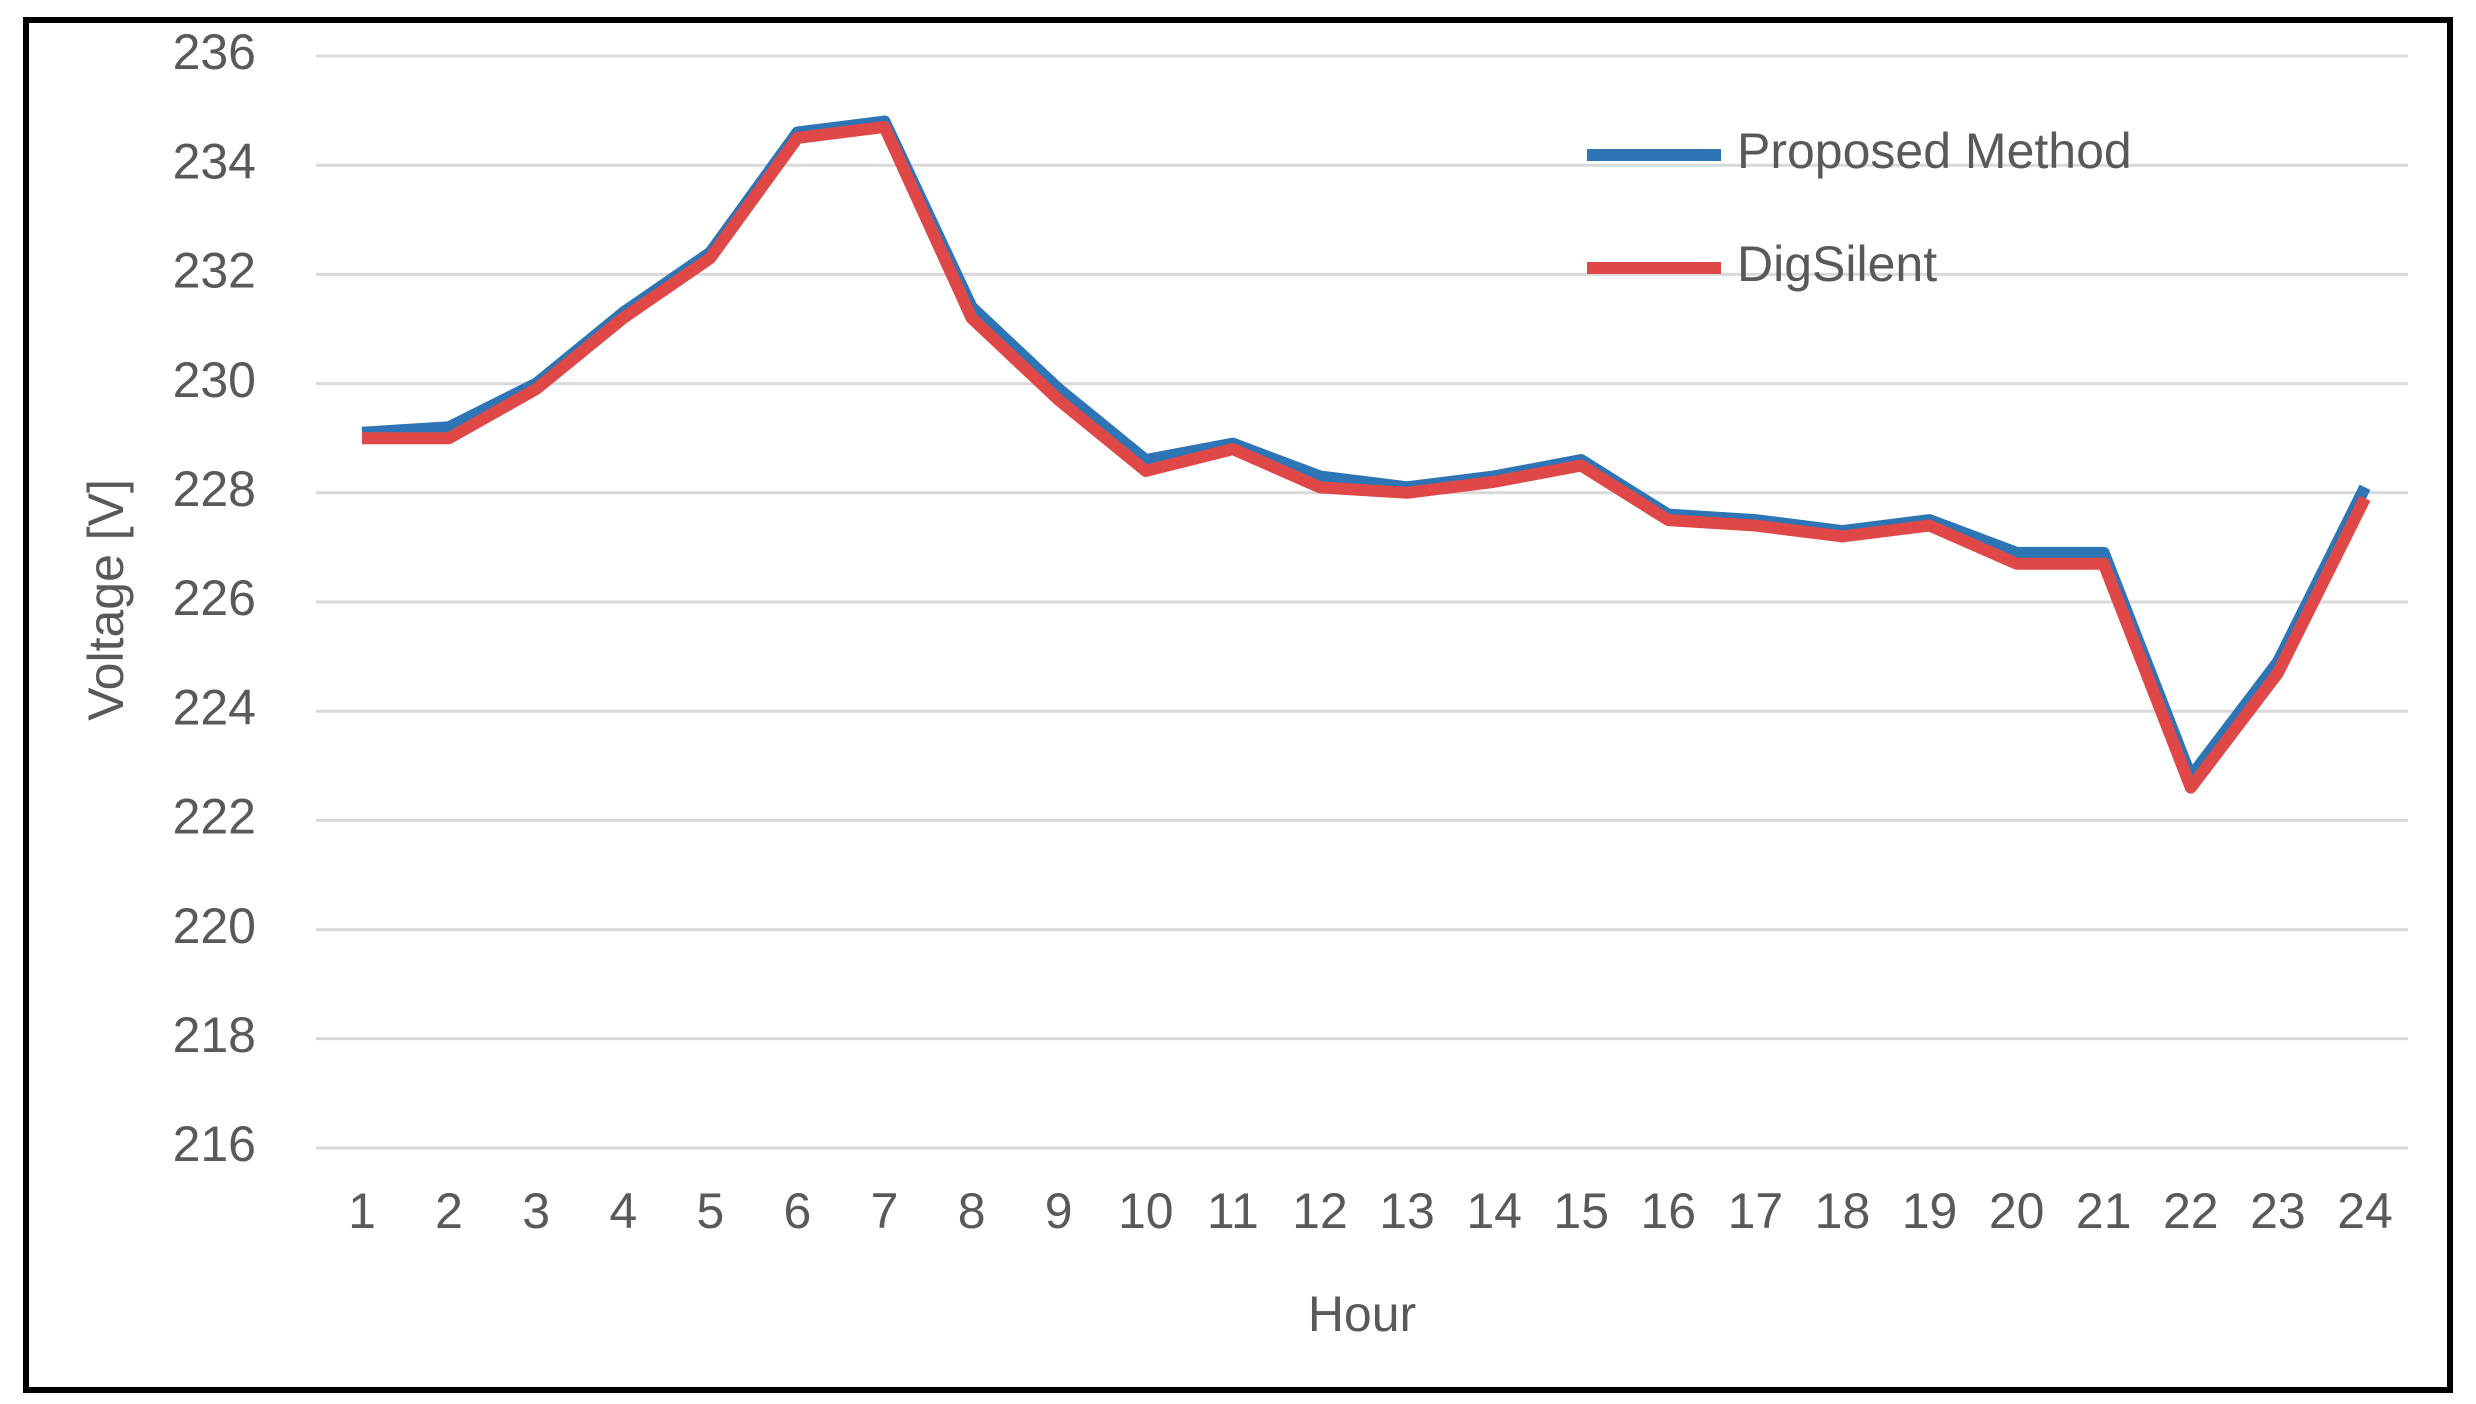 The image size is (2476, 1404). What do you see at coordinates (1059, 1211) in the screenshot?
I see `x-tick-label: 9` at bounding box center [1059, 1211].